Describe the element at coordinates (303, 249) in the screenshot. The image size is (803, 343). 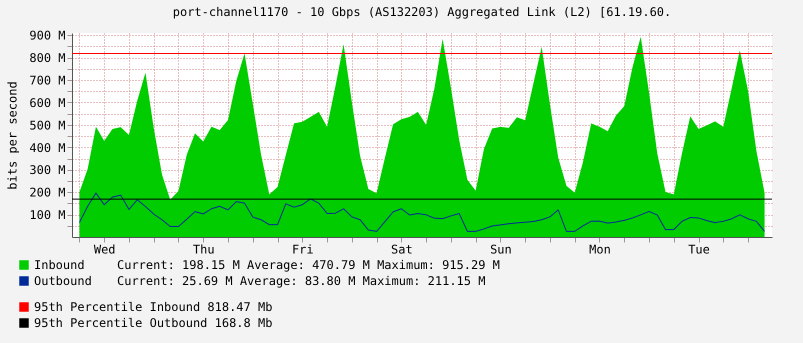
I see `x-tick-label: Fri` at that location.